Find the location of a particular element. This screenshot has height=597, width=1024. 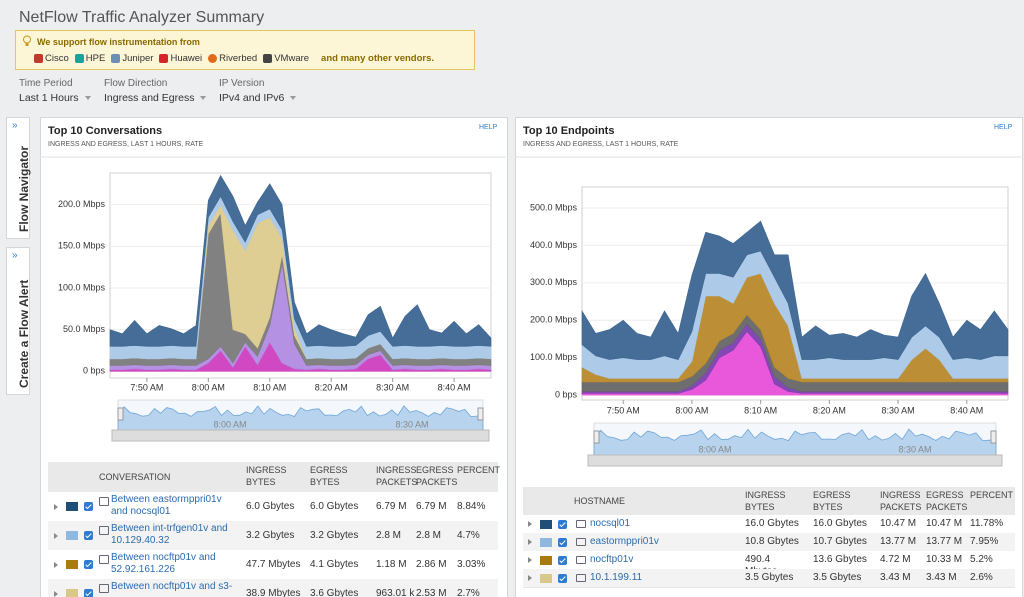

column-header: PERCENT is located at coordinates (992, 495).